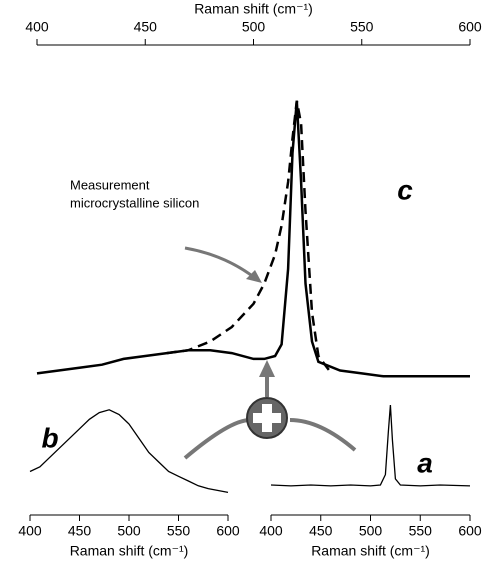  Describe the element at coordinates (220, 263) in the screenshot. I see `annotation-arrow` at that location.